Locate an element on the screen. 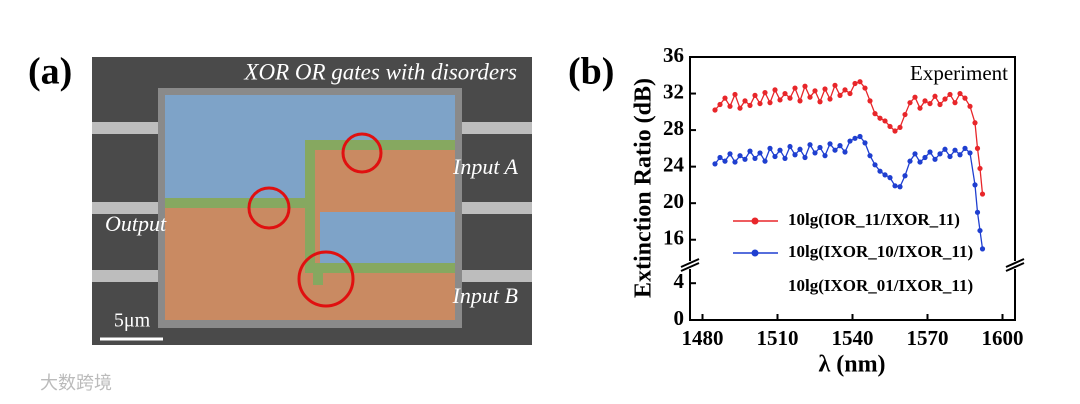 The height and width of the screenshot is (404, 1080). x-tick-label: 1510 is located at coordinates (778, 338).